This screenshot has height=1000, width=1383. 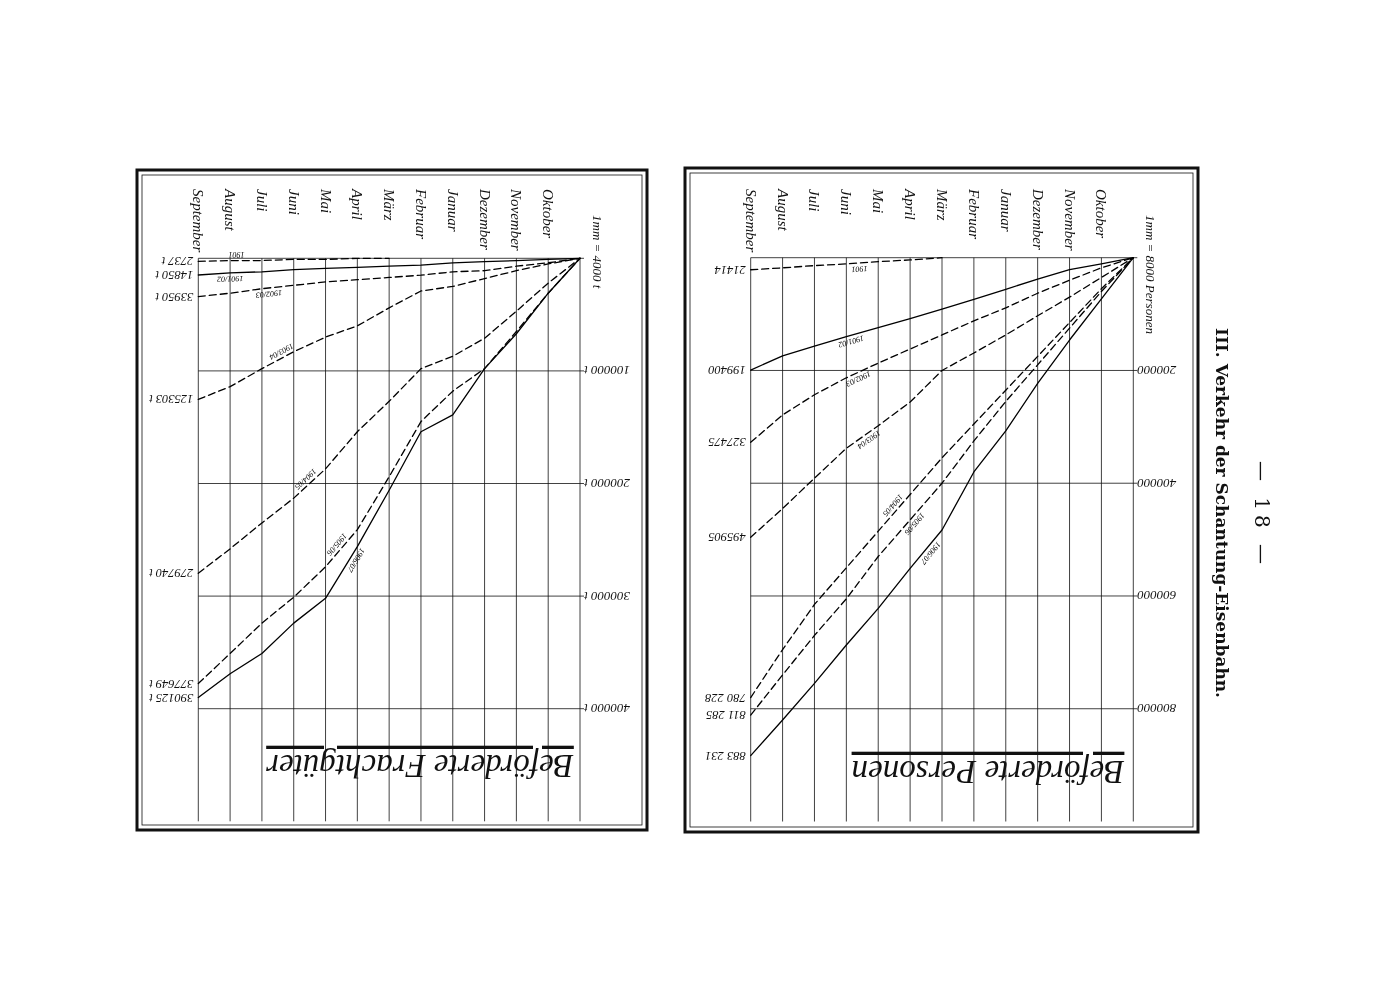 What do you see at coordinates (607, 596) in the screenshot?
I see `y-tick-label: 300000 t` at bounding box center [607, 596].